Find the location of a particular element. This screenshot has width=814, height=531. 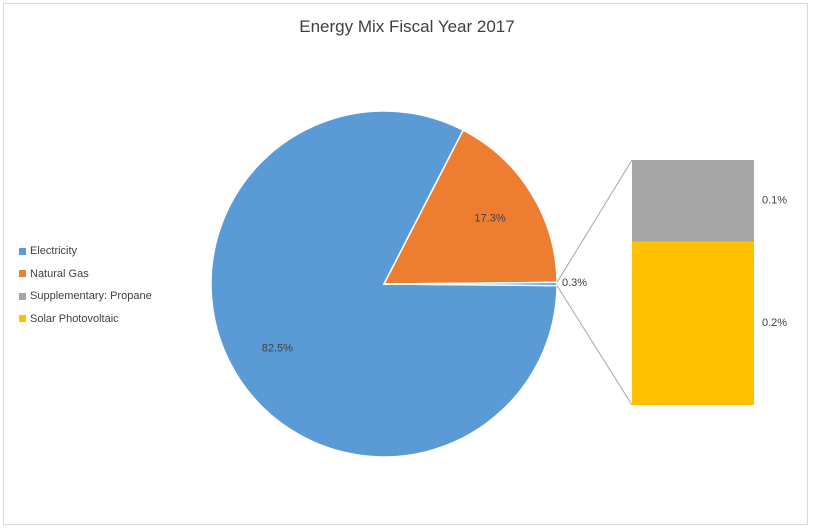

data-label-electricity: 82.5% is located at coordinates (277, 348).